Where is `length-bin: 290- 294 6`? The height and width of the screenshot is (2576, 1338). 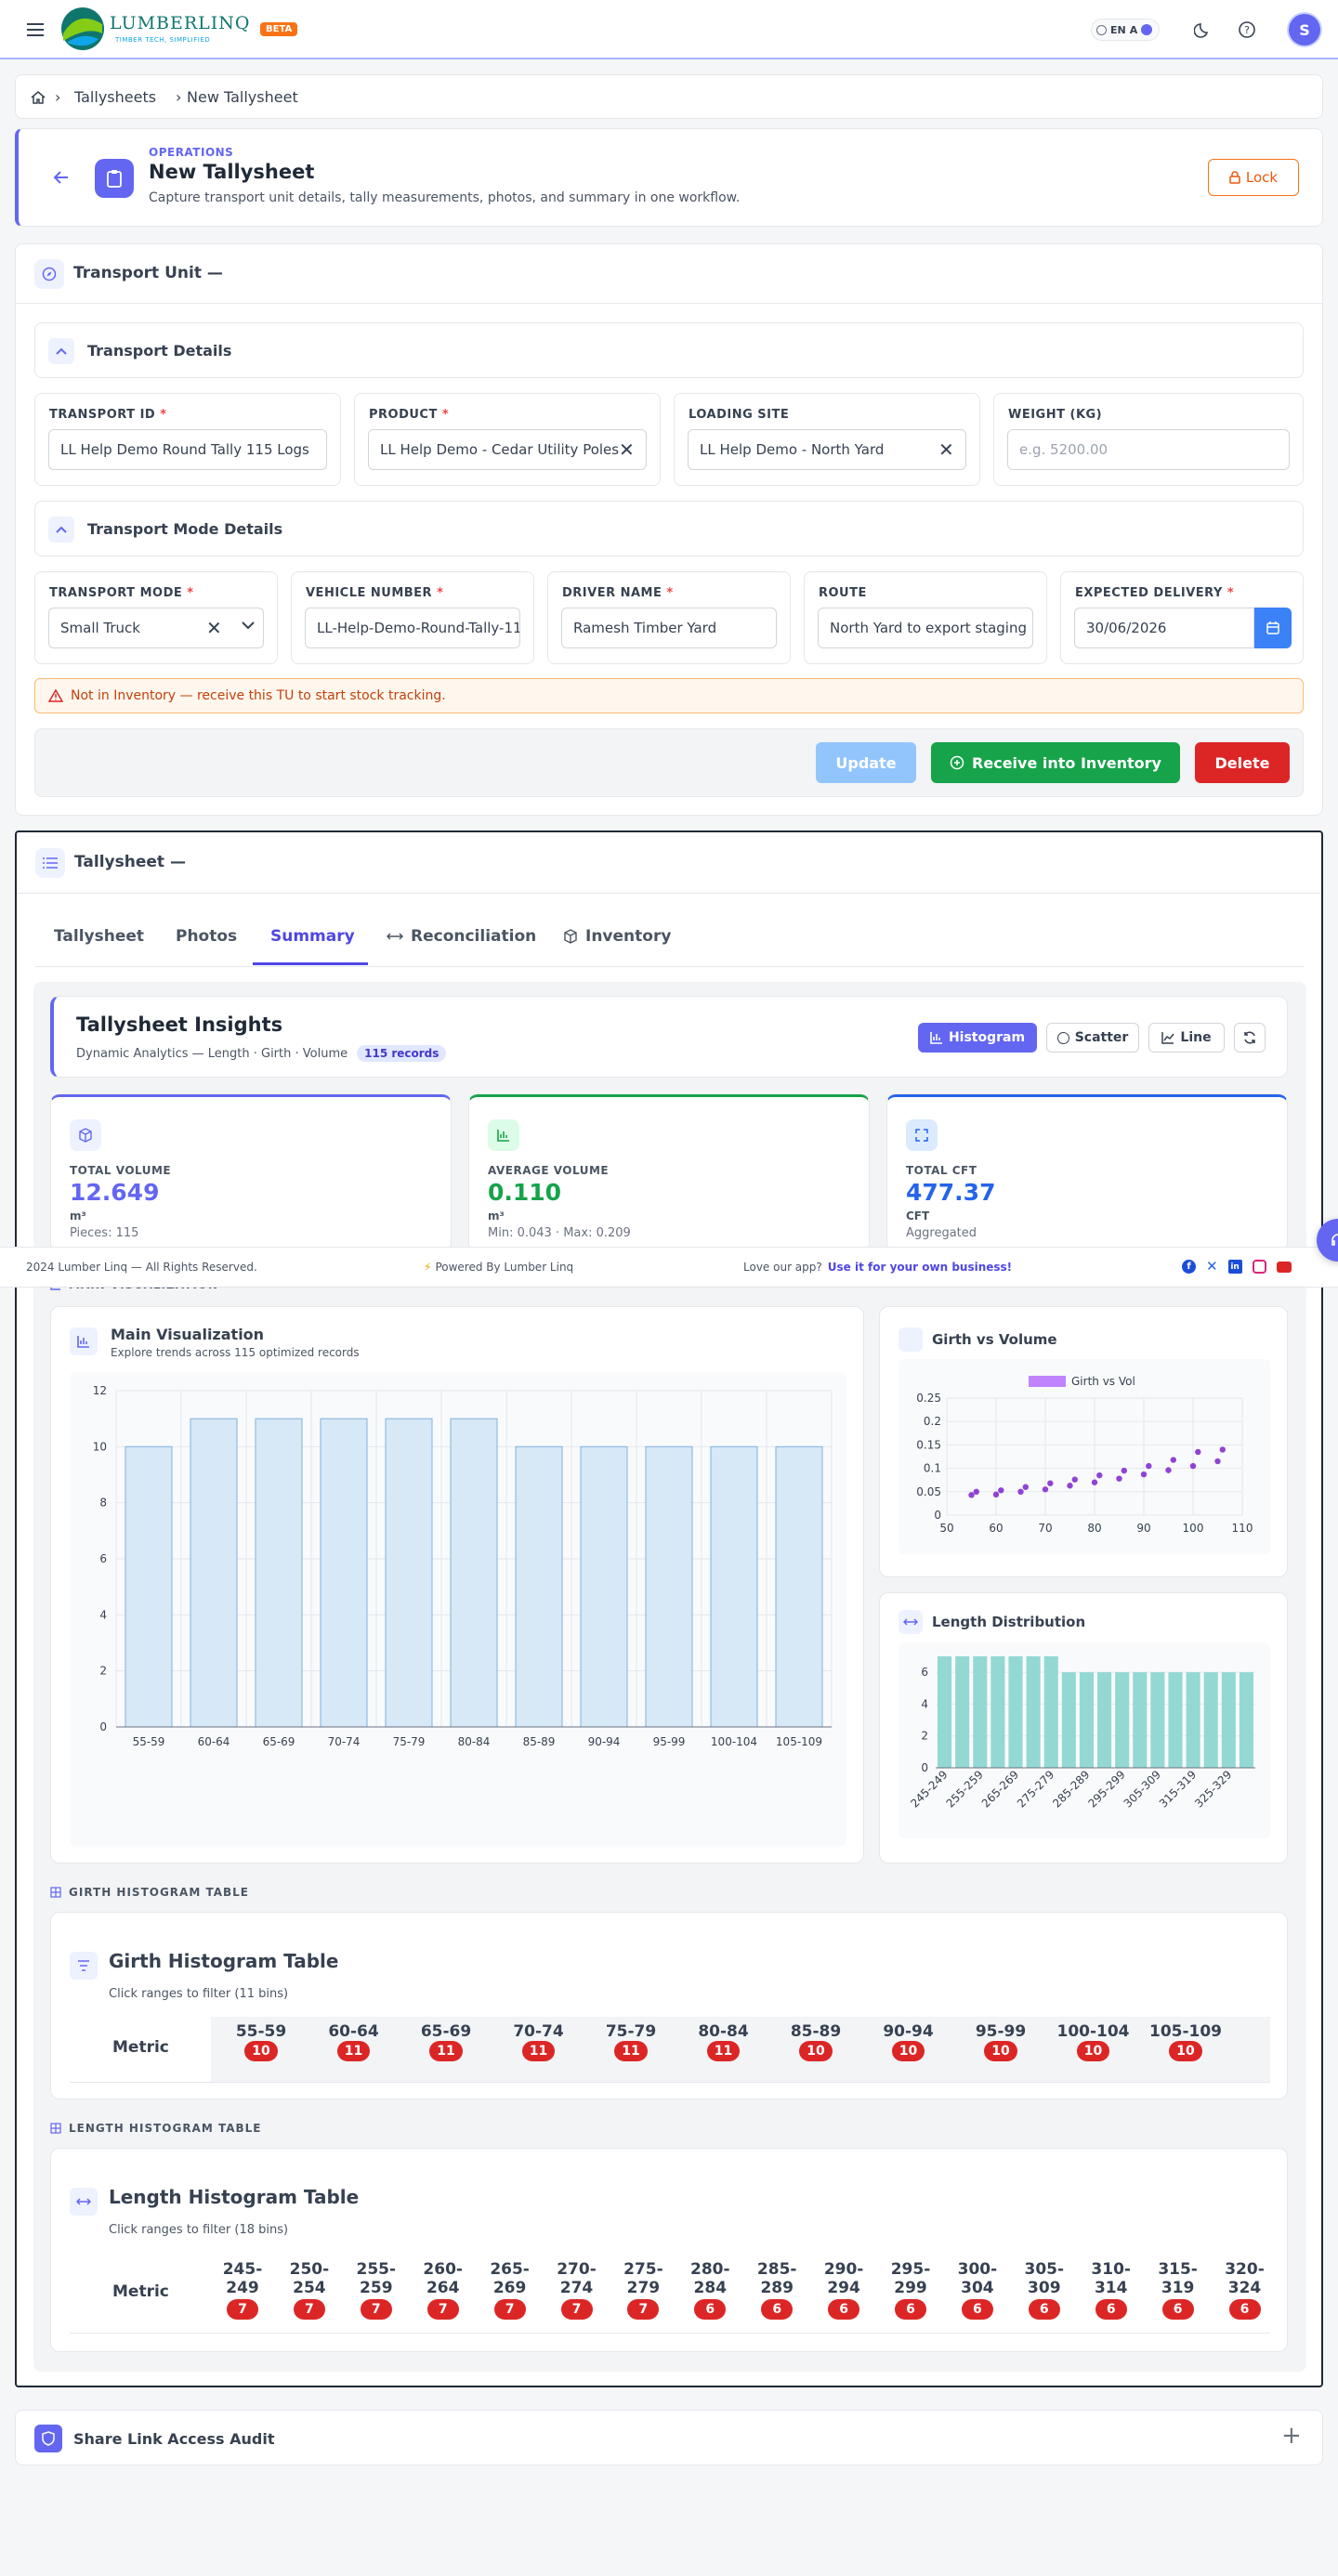
length-bin: 290- 294 6 is located at coordinates (843, 2290).